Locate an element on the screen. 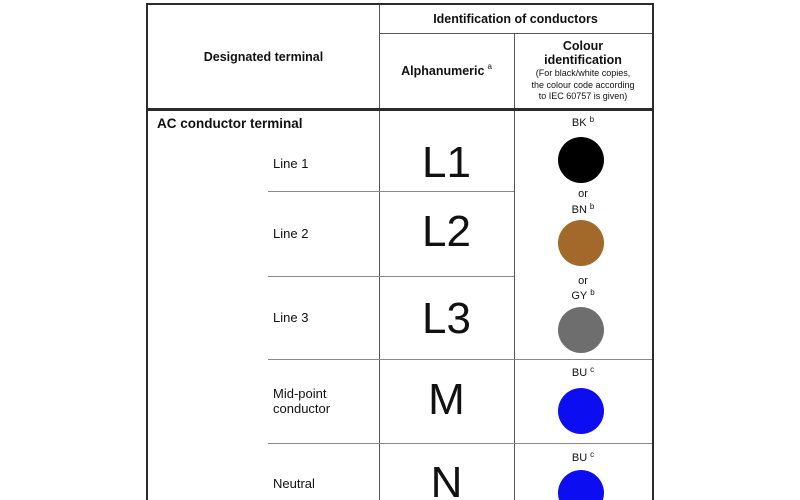 This screenshot has height=500, width=800. row-divider-line3-midpoint is located at coordinates (460, 359).